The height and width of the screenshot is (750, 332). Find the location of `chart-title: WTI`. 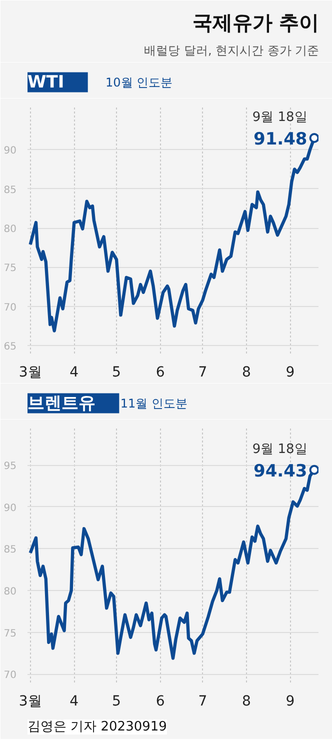

chart-title: WTI is located at coordinates (46, 82).